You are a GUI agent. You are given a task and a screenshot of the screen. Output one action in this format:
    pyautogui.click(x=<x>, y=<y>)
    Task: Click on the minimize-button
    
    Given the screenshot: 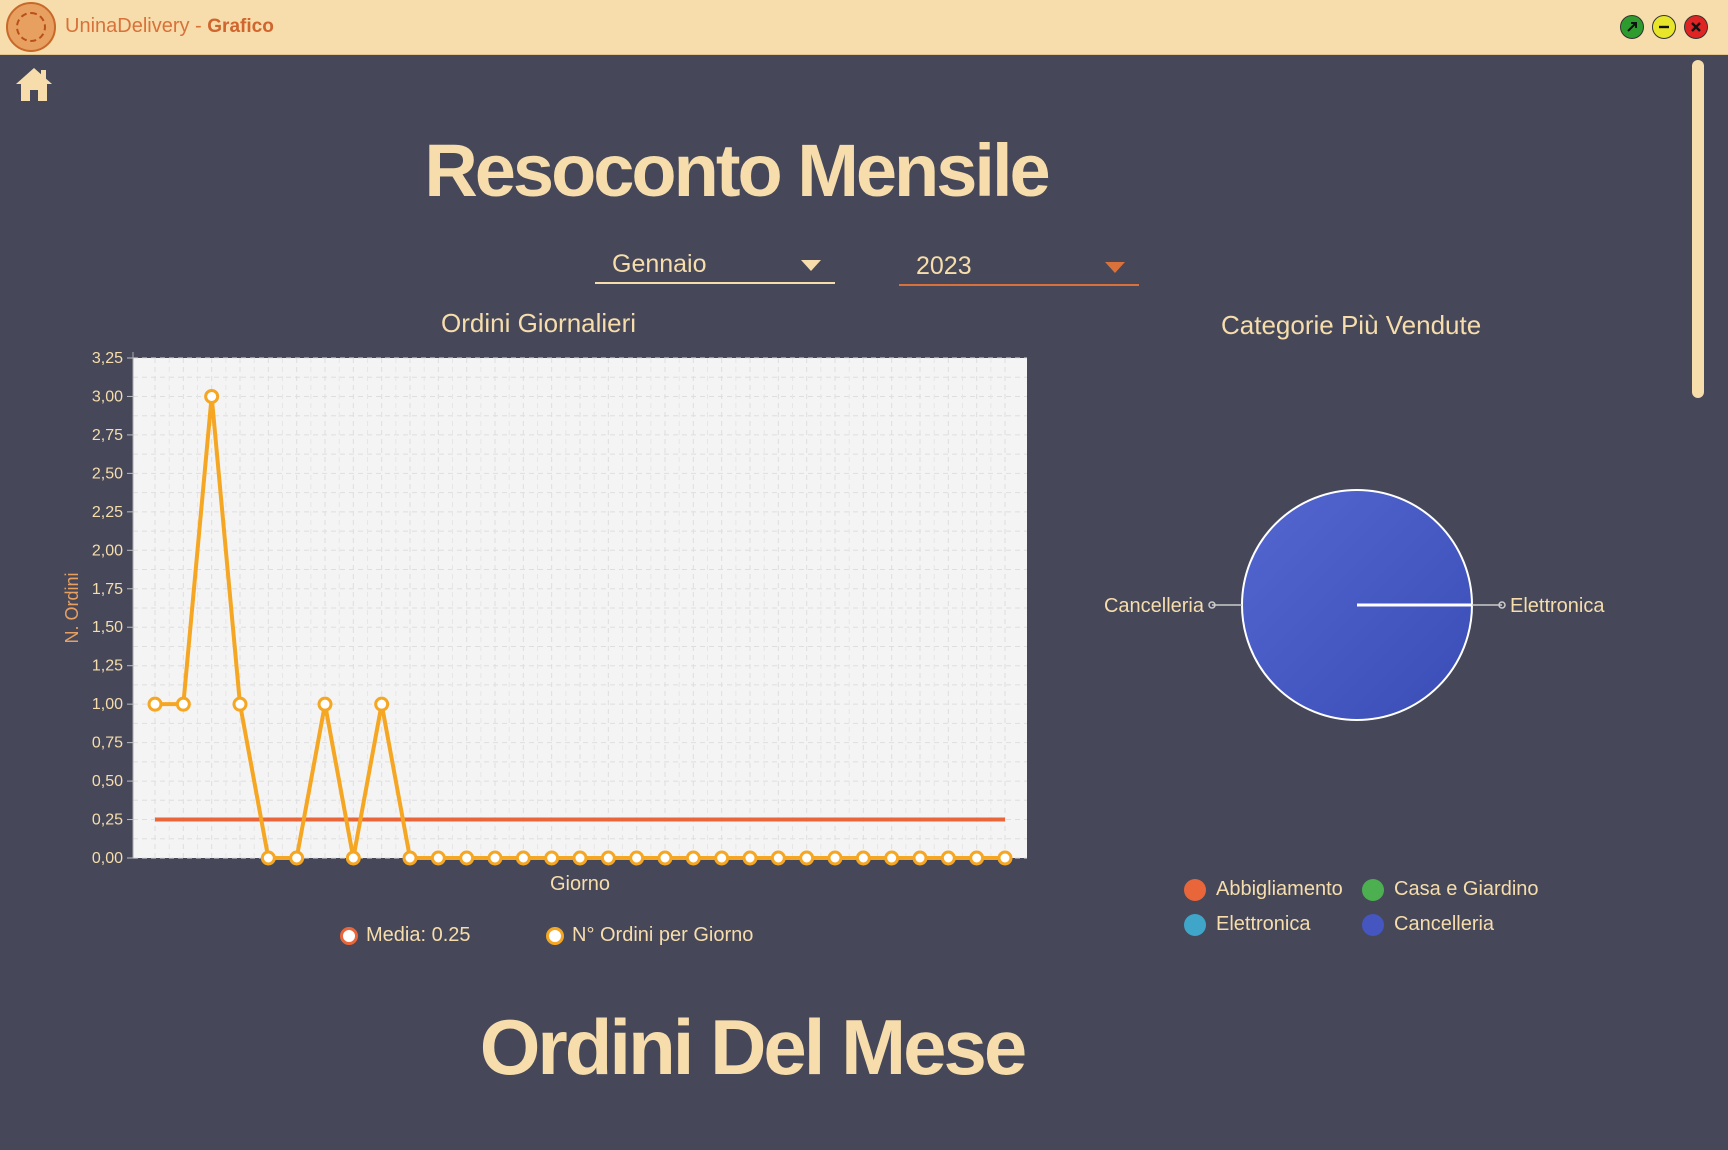 What is the action you would take?
    pyautogui.click(x=1664, y=27)
    